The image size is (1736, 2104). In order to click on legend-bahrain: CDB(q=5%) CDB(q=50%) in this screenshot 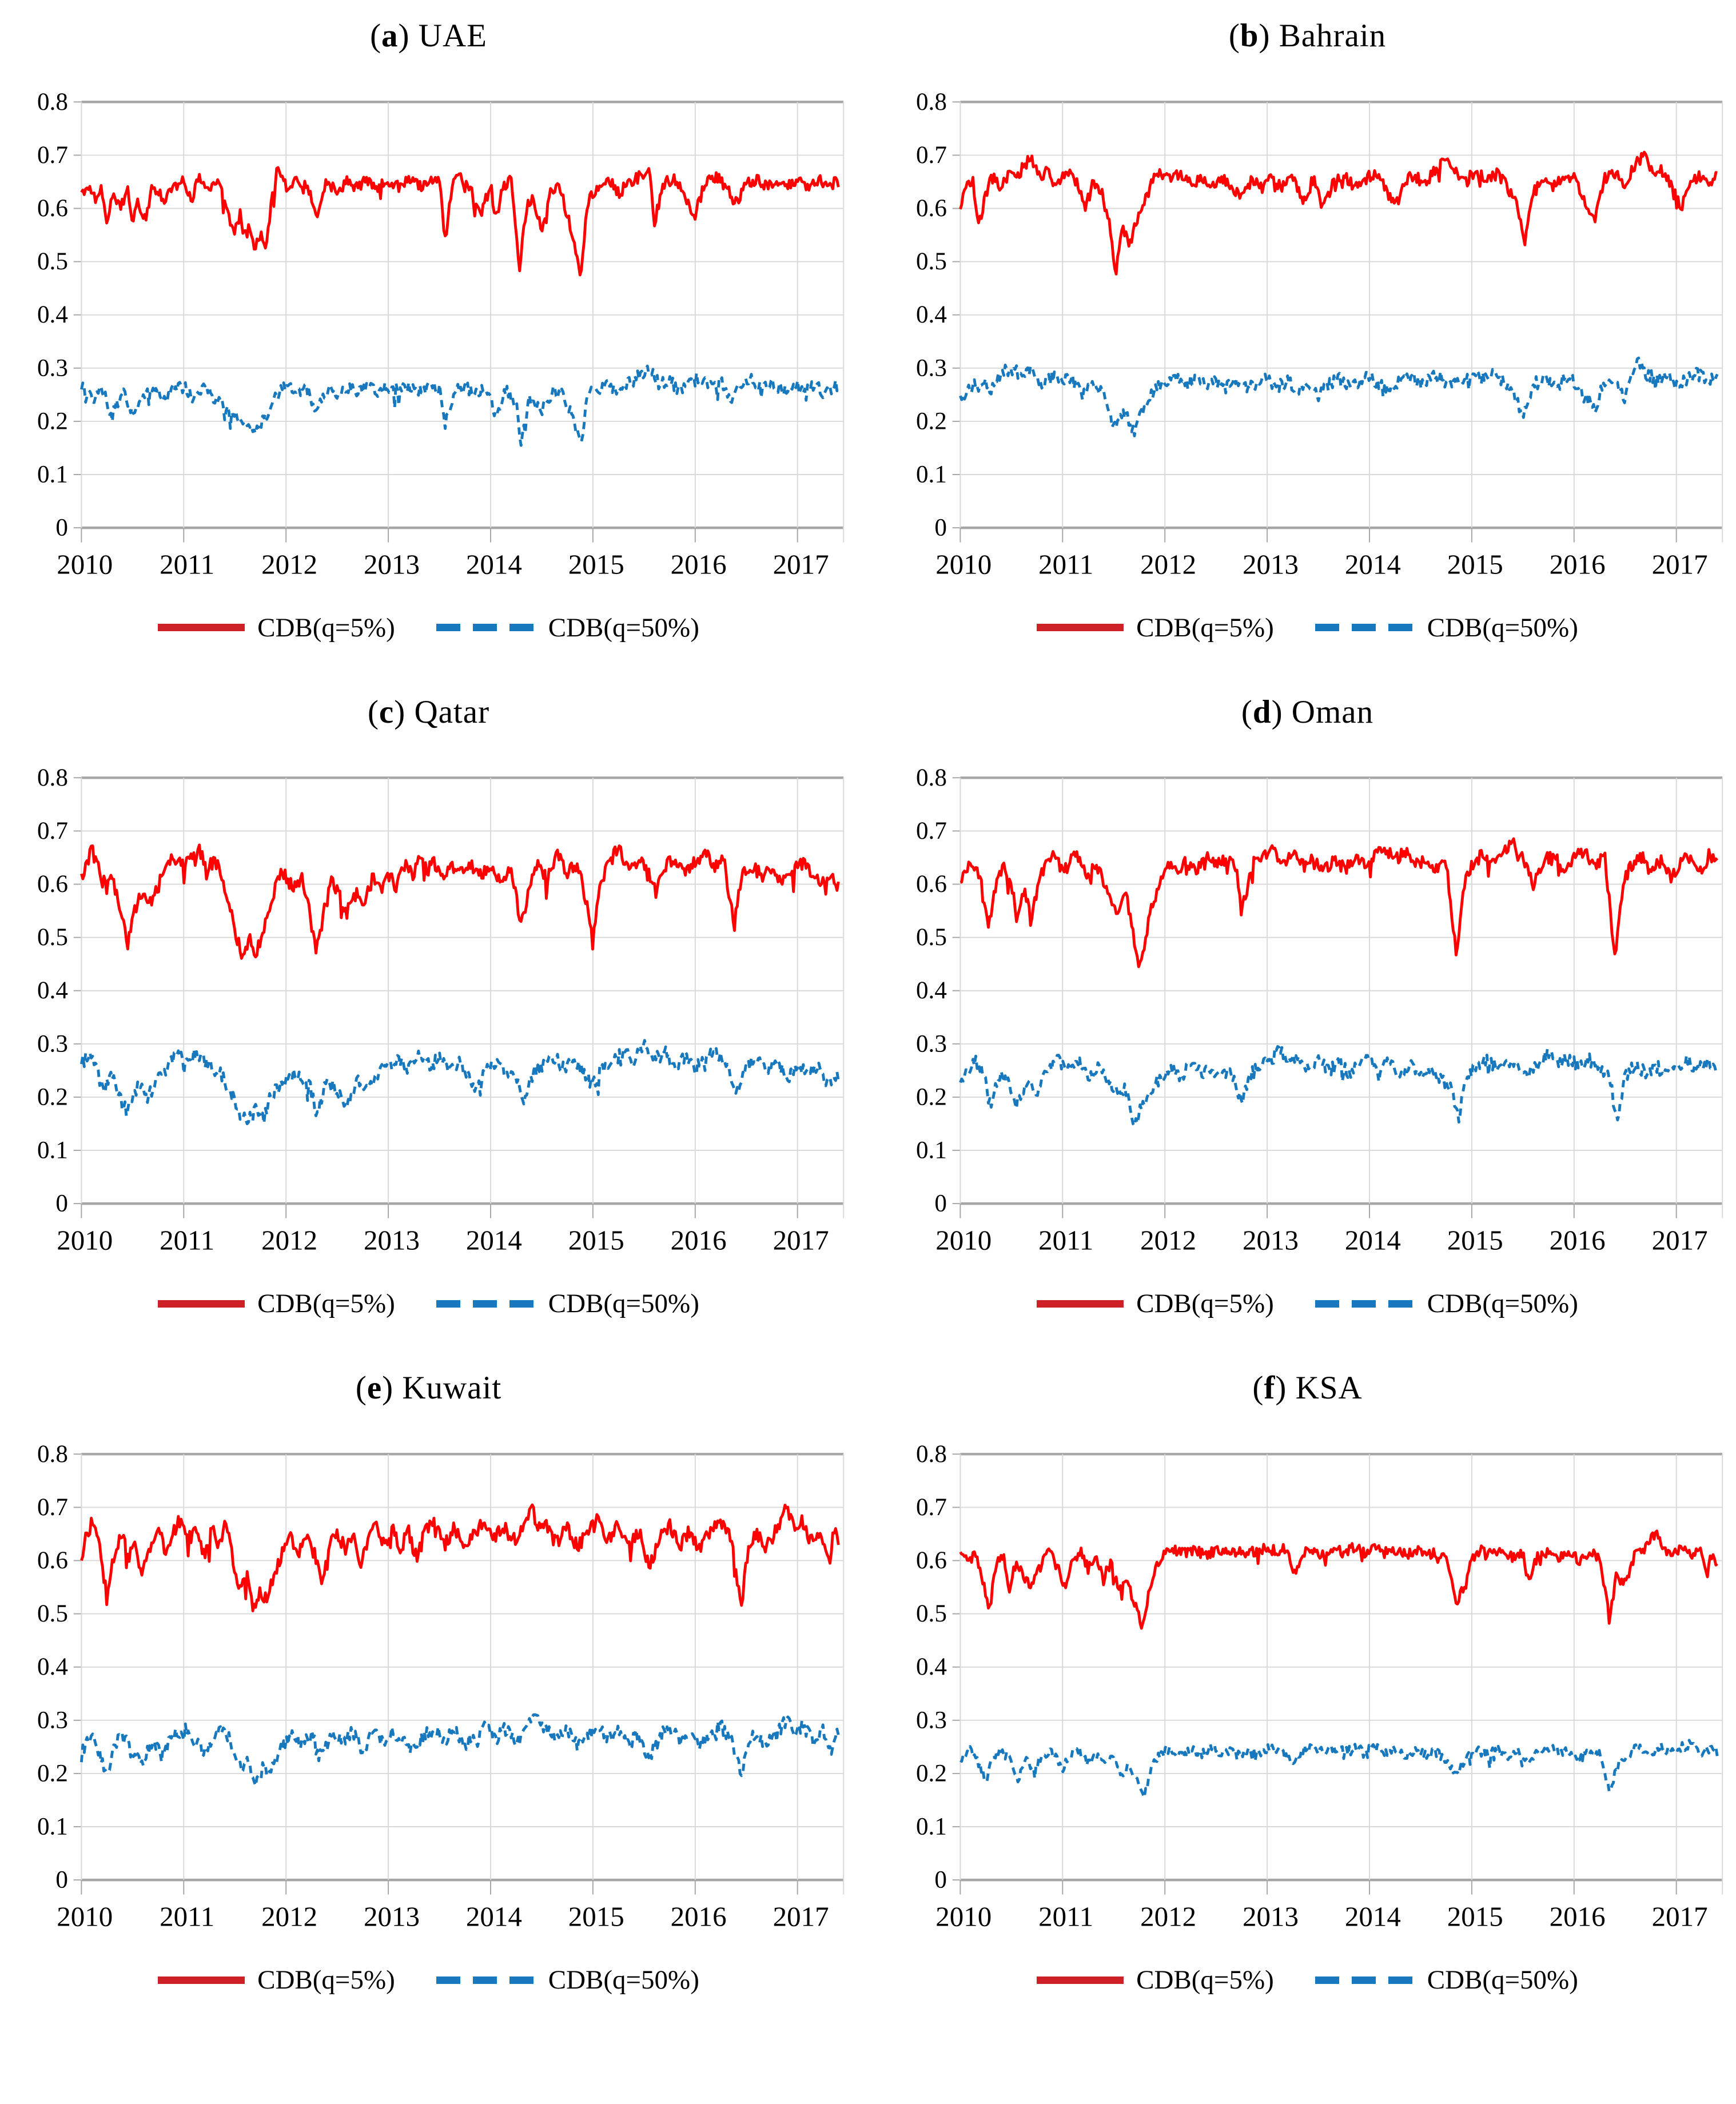, I will do `click(1307, 627)`.